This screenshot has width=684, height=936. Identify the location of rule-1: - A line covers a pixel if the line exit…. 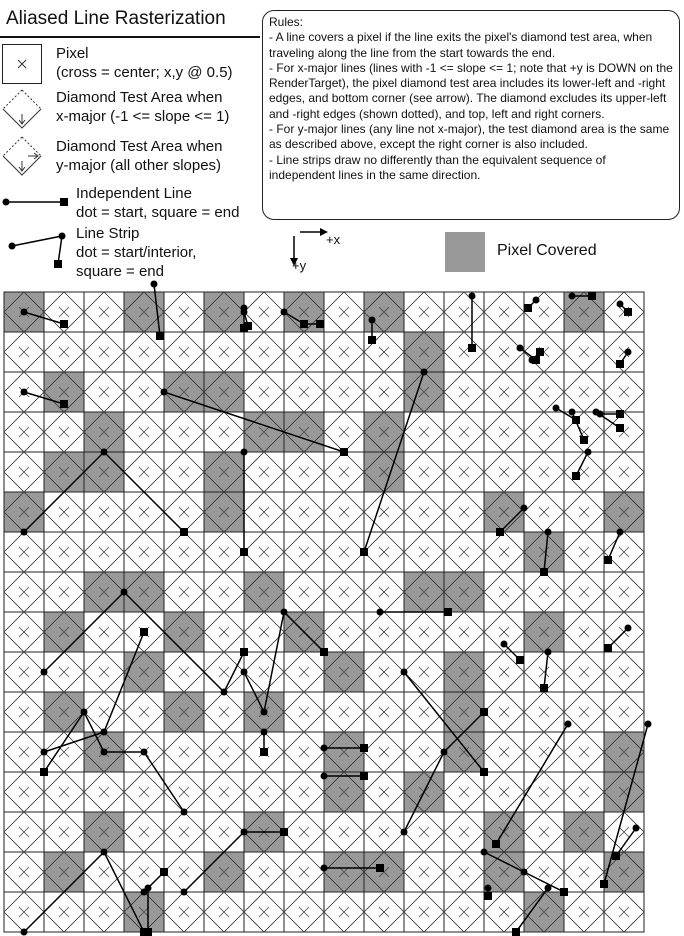
(461, 45).